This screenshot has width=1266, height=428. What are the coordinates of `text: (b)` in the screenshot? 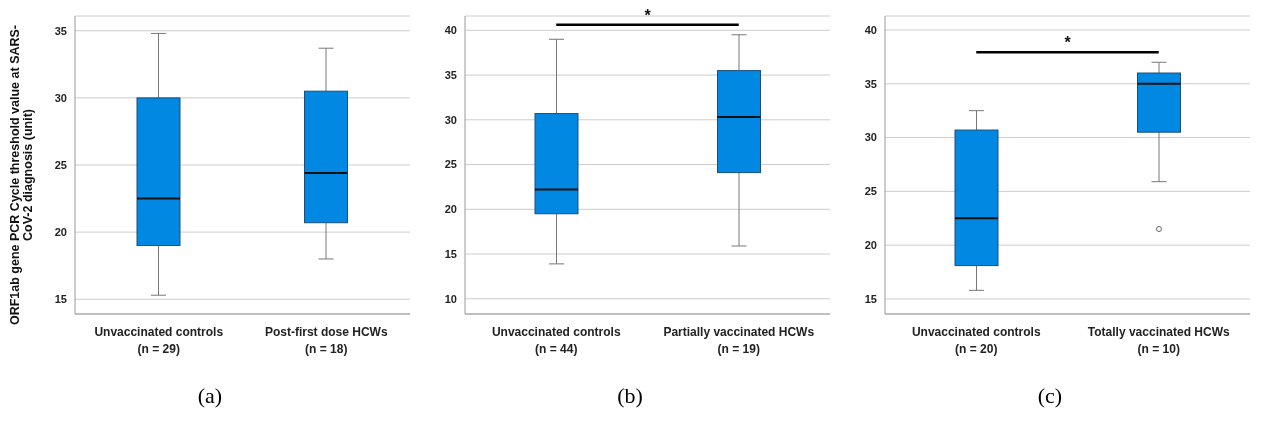 It's located at (630, 396).